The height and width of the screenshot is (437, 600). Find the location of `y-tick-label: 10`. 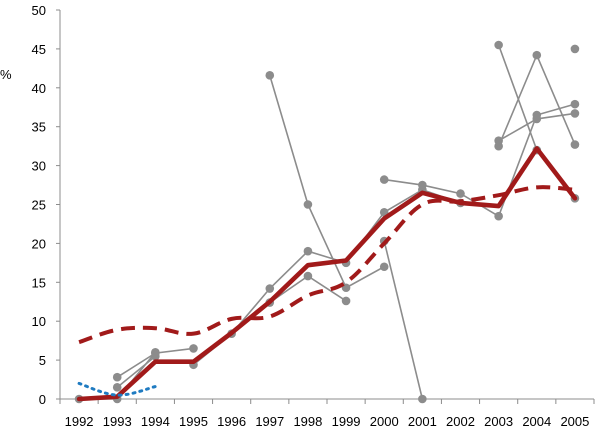

y-tick-label: 10 is located at coordinates (39, 321).